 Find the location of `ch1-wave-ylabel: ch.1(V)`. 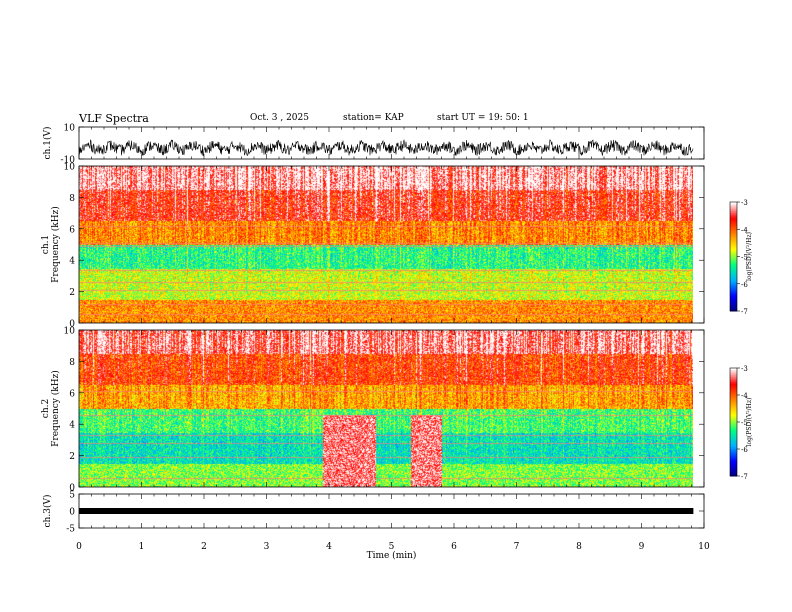

ch1-wave-ylabel: ch.1(V) is located at coordinates (47, 143).